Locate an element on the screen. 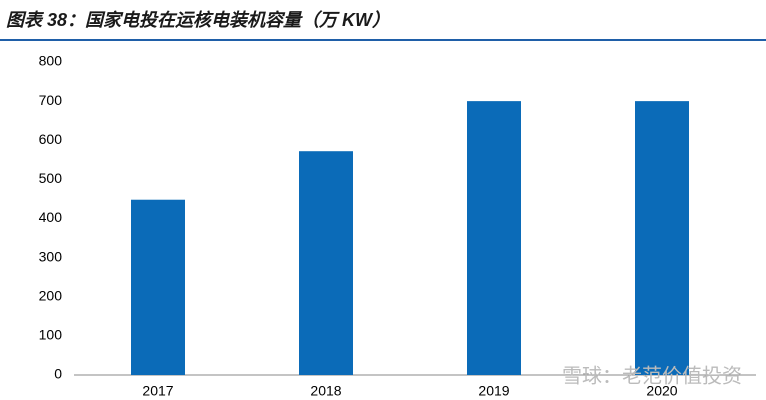  y-tick-label: 500 is located at coordinates (51, 178).